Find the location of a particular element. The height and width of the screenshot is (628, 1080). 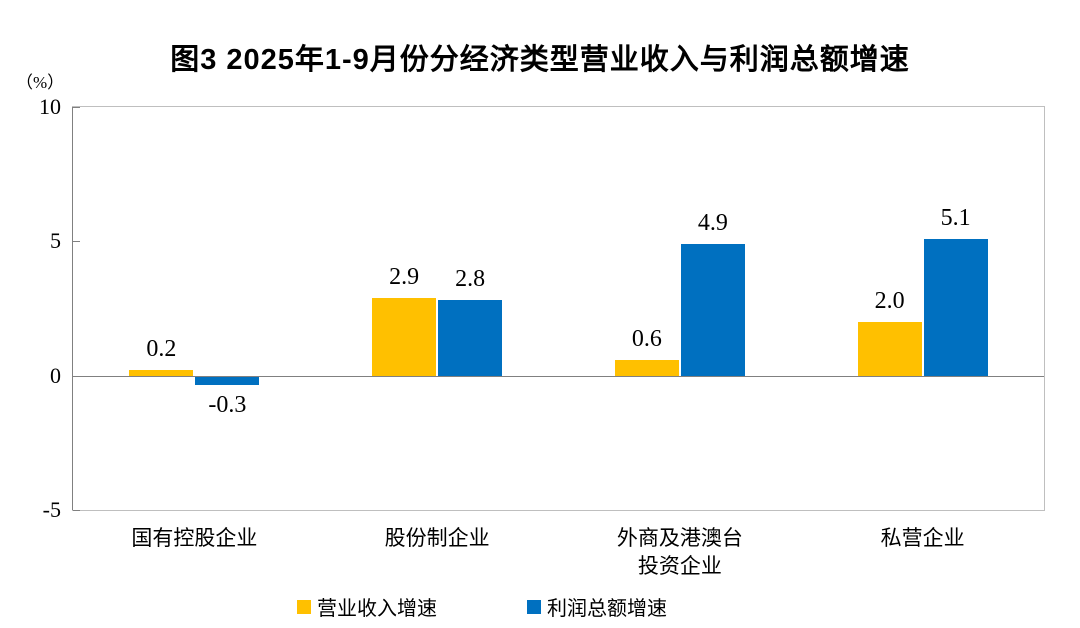

y-axis-tick-label: 0 is located at coordinates (55, 375).